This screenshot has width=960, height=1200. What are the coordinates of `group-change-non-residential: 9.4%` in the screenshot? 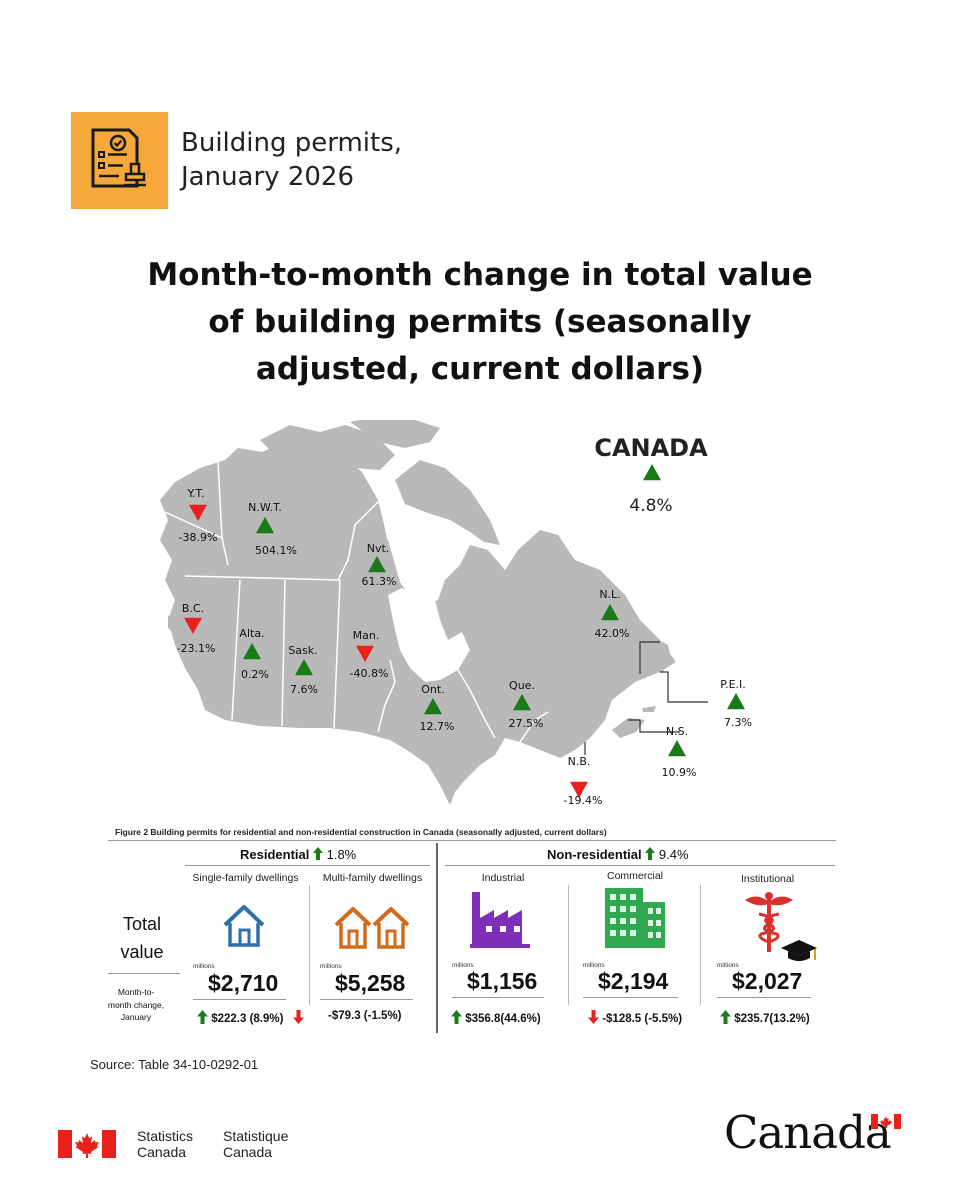 It's located at (673, 854).